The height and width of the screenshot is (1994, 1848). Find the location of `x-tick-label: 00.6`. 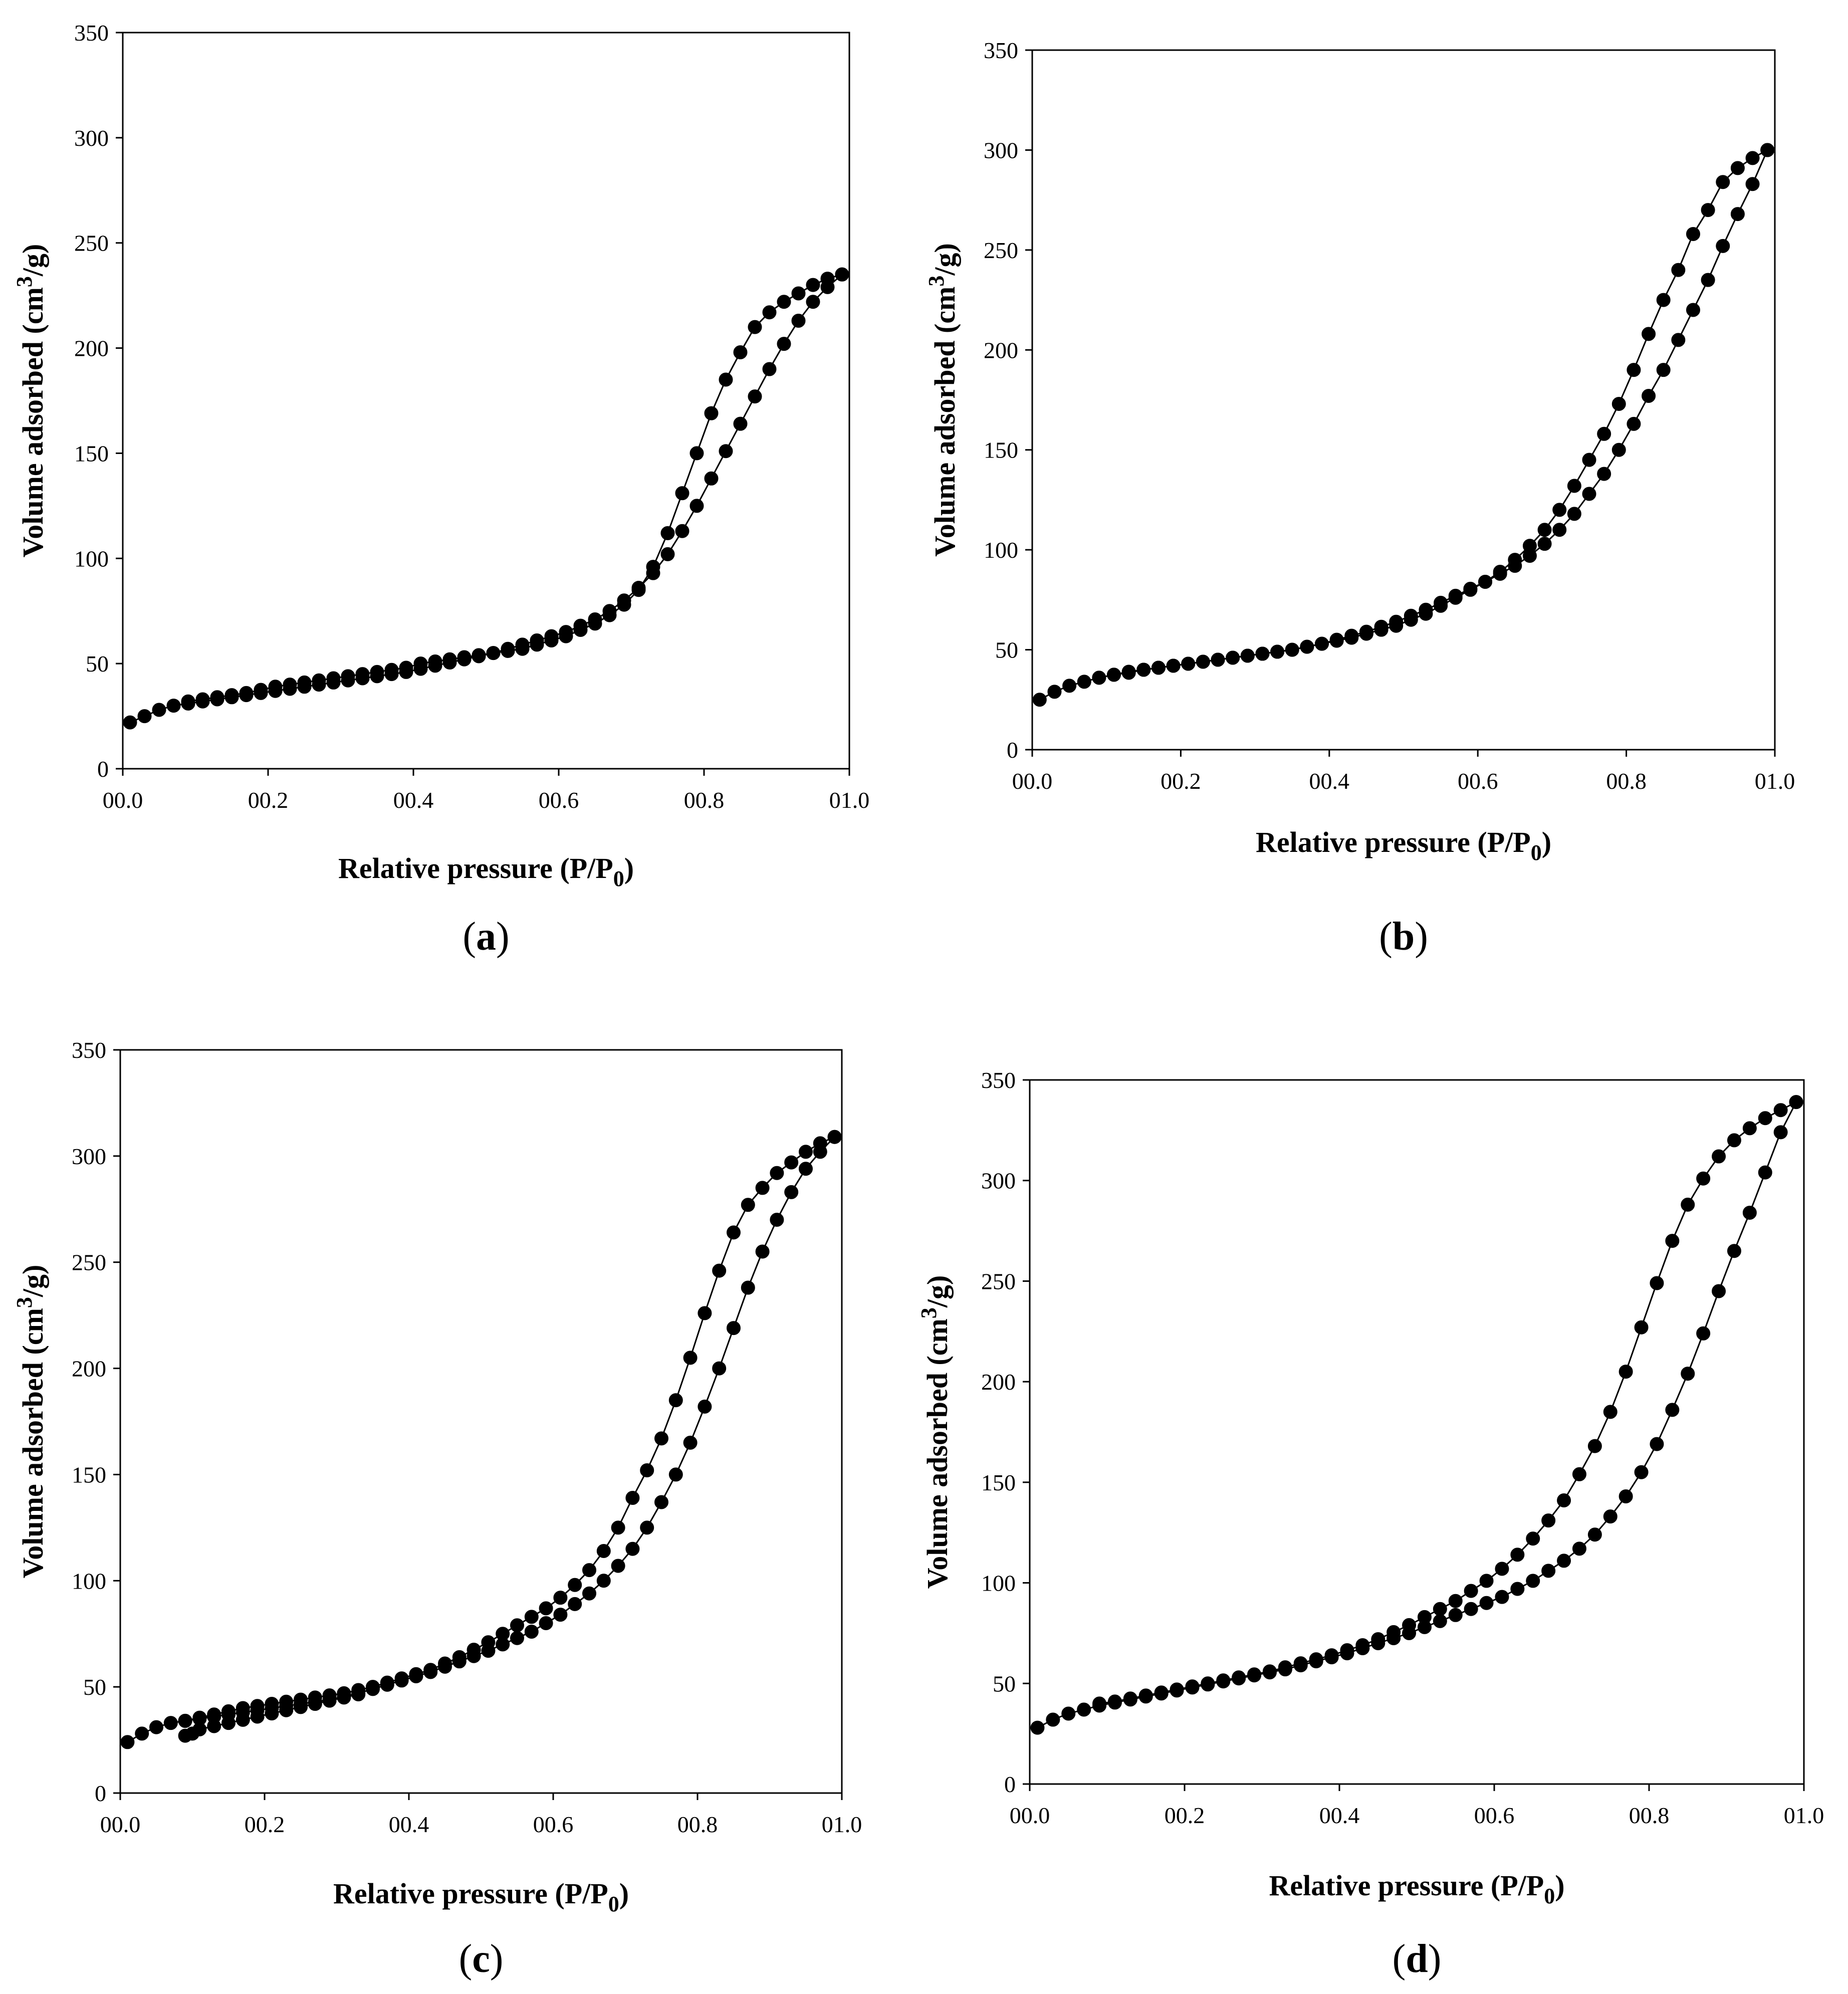

x-tick-label: 00.6 is located at coordinates (1478, 781).